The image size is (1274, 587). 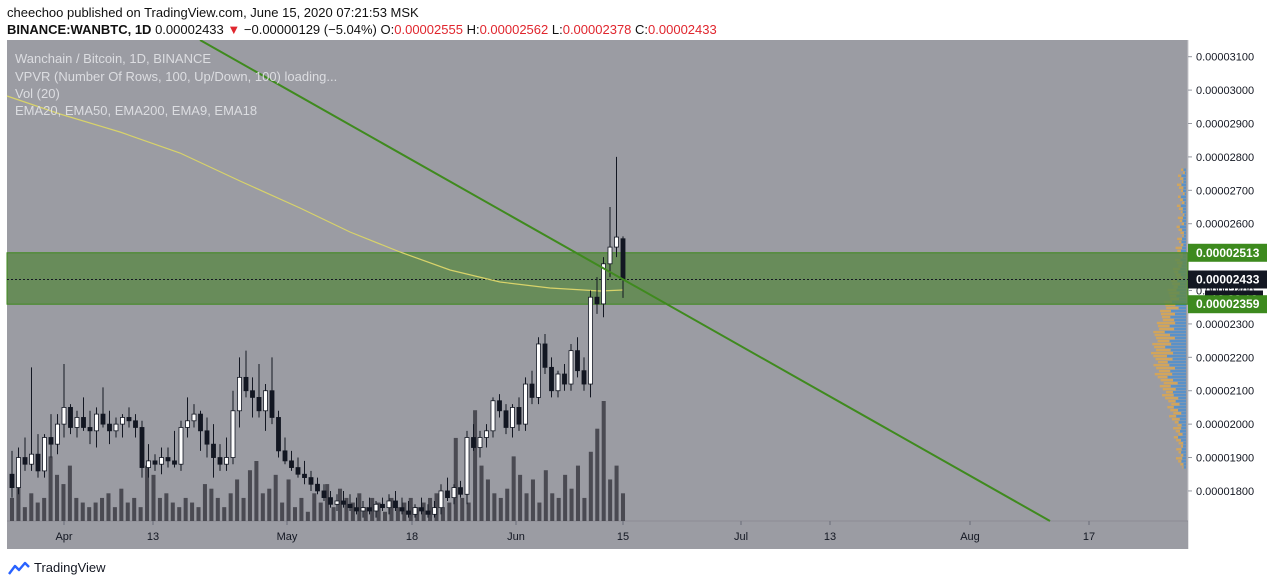 I want to click on tradingview-footer: TradingView, so click(x=57, y=567).